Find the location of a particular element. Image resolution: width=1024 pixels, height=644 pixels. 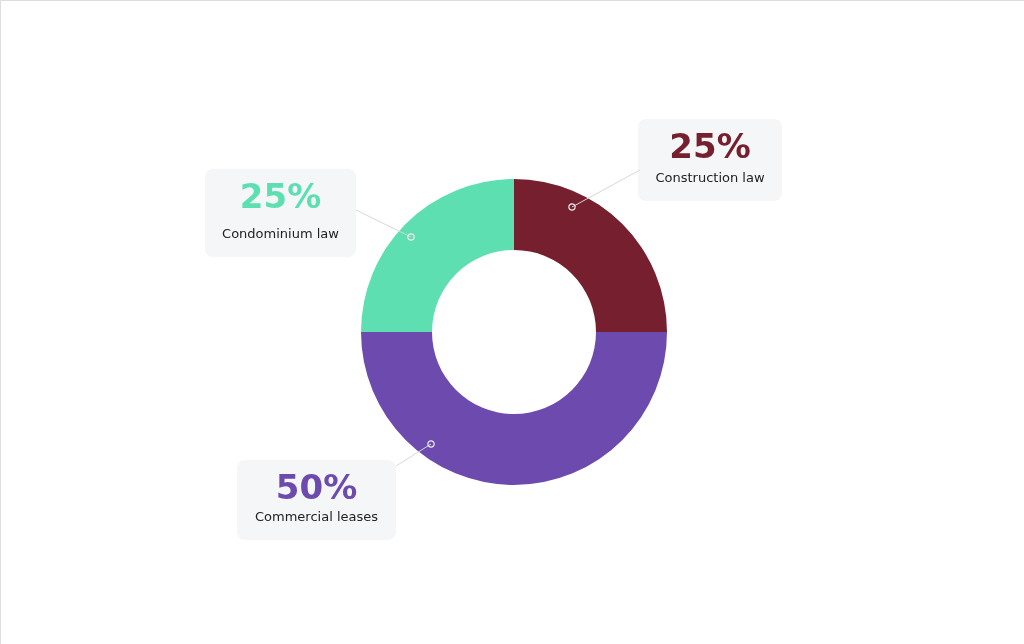

slice-label: Construction law is located at coordinates (710, 177).